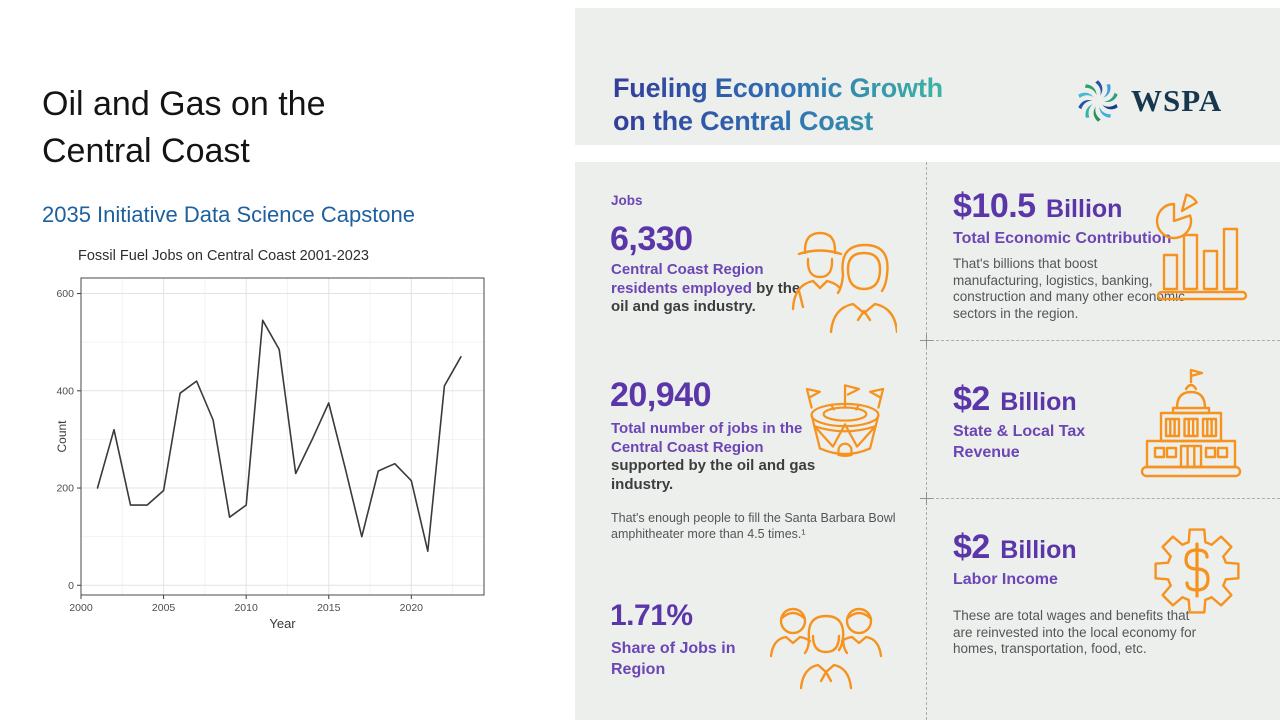  Describe the element at coordinates (412, 608) in the screenshot. I see `x-tick-label: 2020` at that location.